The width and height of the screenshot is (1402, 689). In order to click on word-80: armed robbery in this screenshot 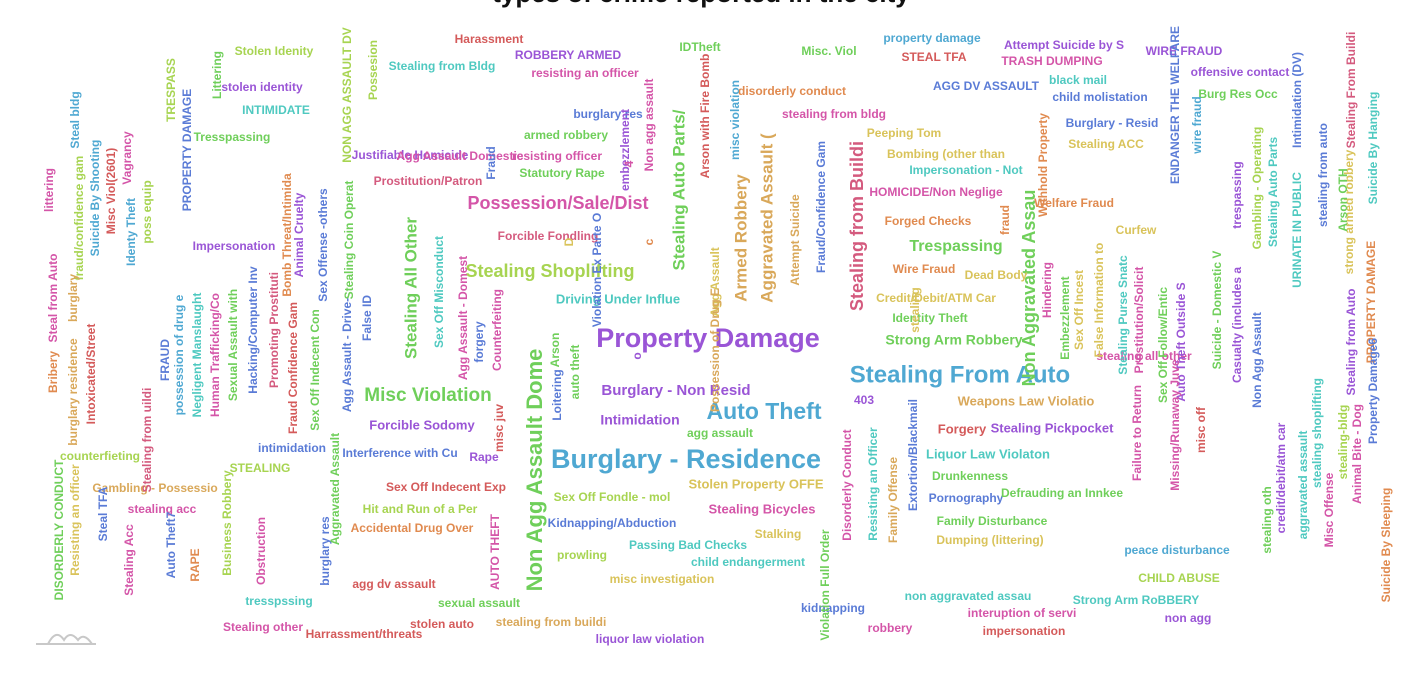, I will do `click(566, 135)`.